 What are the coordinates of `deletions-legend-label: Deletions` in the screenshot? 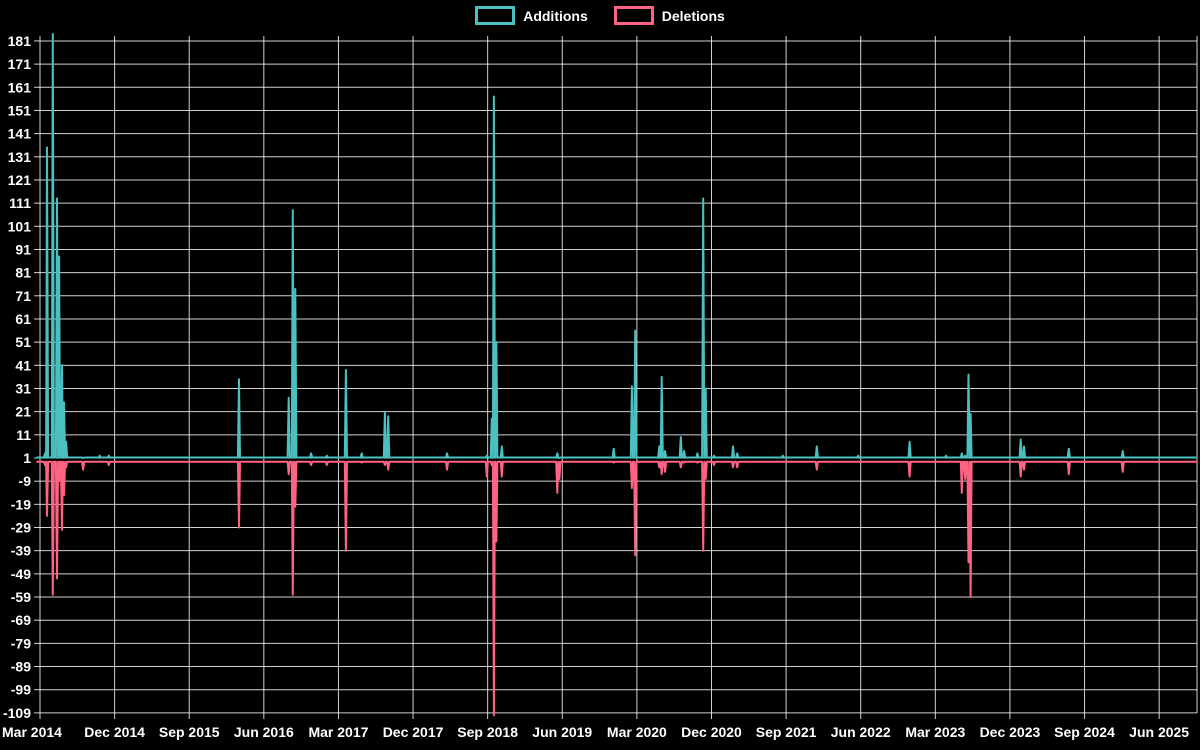 It's located at (693, 15).